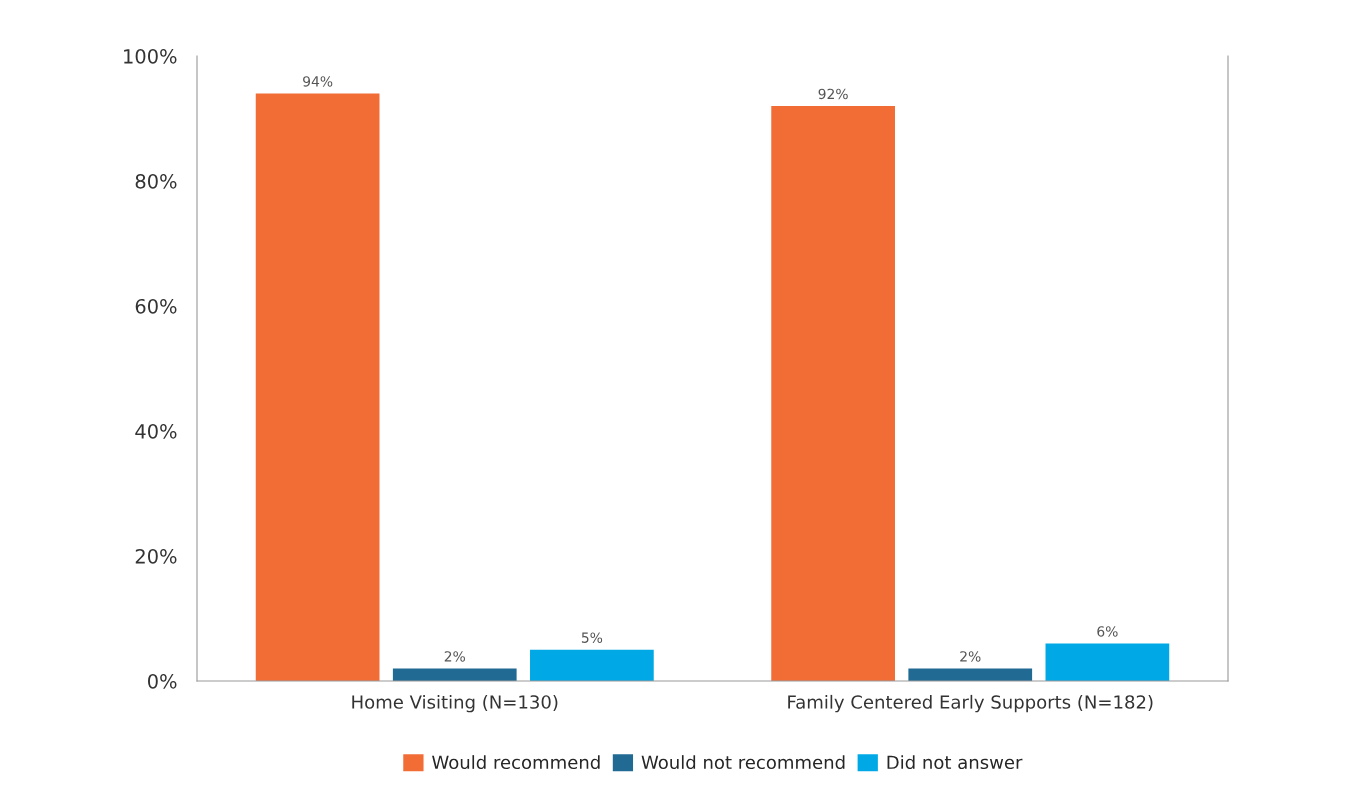 This screenshot has height=789, width=1353. Describe the element at coordinates (955, 762) in the screenshot. I see `legend-label: Did not answer` at that location.